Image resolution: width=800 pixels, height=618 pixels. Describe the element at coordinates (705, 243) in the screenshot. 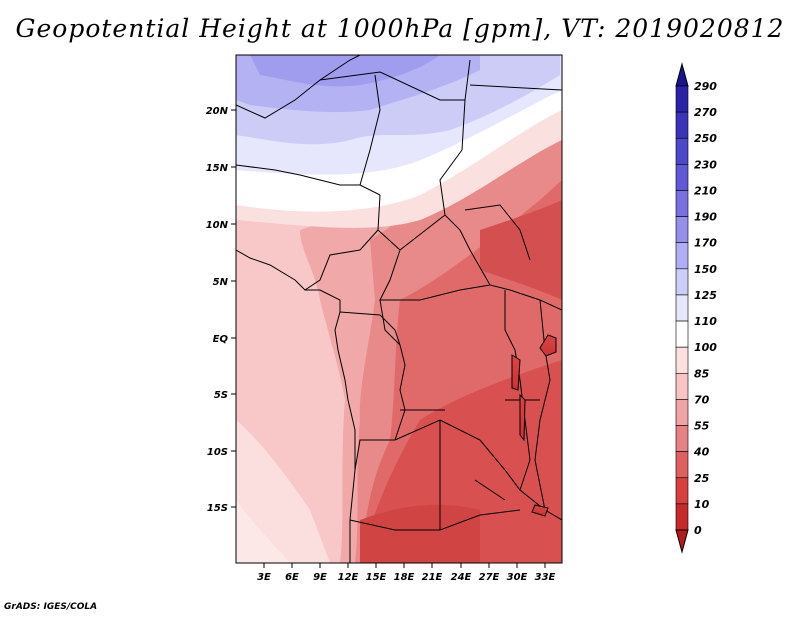

I see `colorbar-label: 170` at that location.